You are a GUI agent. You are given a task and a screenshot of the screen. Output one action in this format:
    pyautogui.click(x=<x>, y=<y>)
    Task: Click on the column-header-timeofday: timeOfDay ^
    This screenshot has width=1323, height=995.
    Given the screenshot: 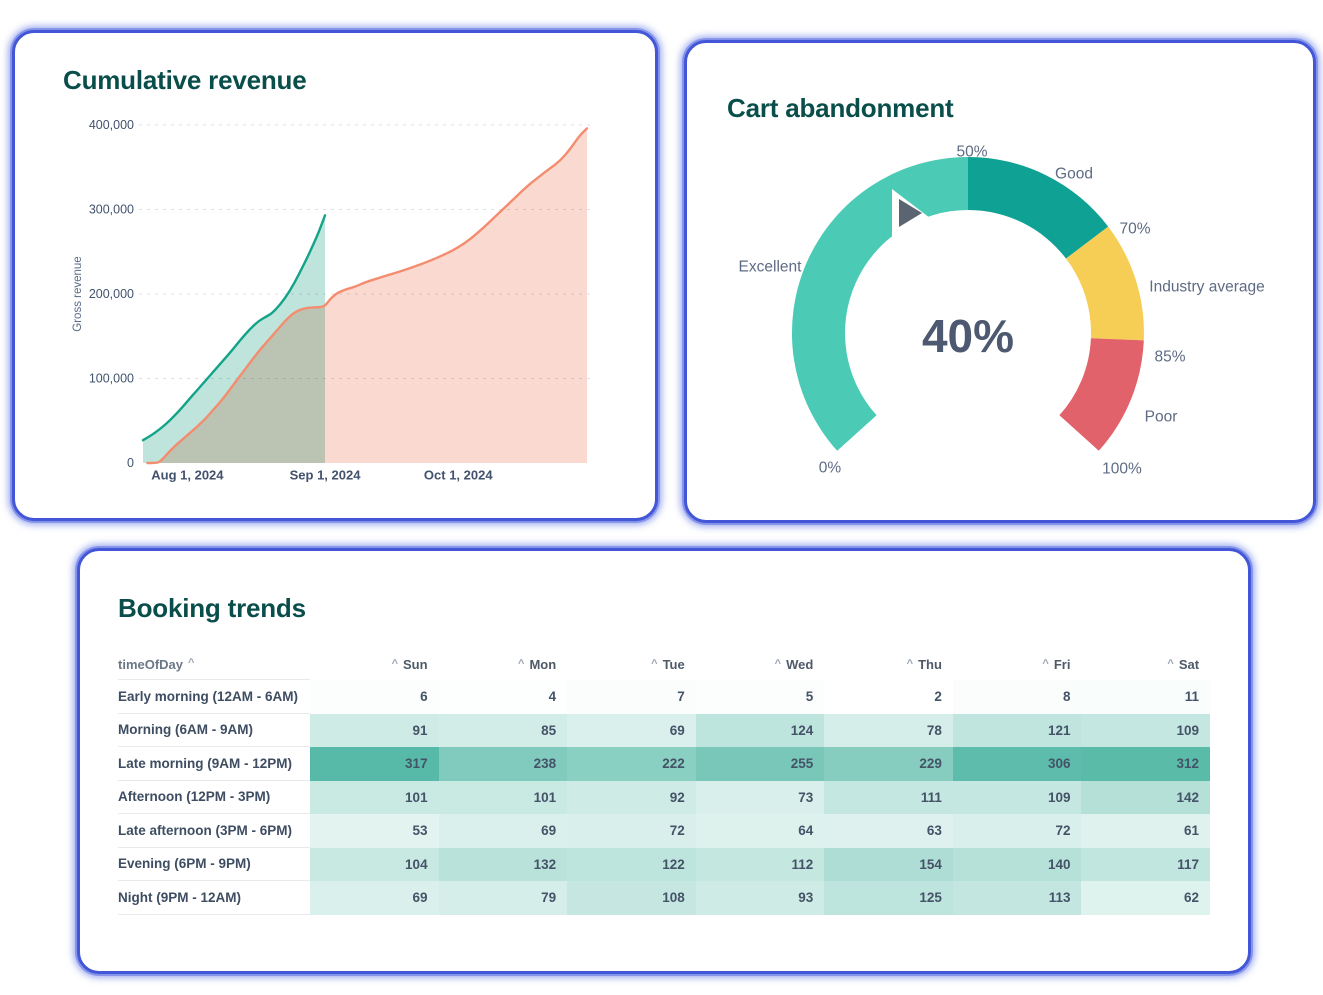 What is the action you would take?
    pyautogui.click(x=214, y=664)
    